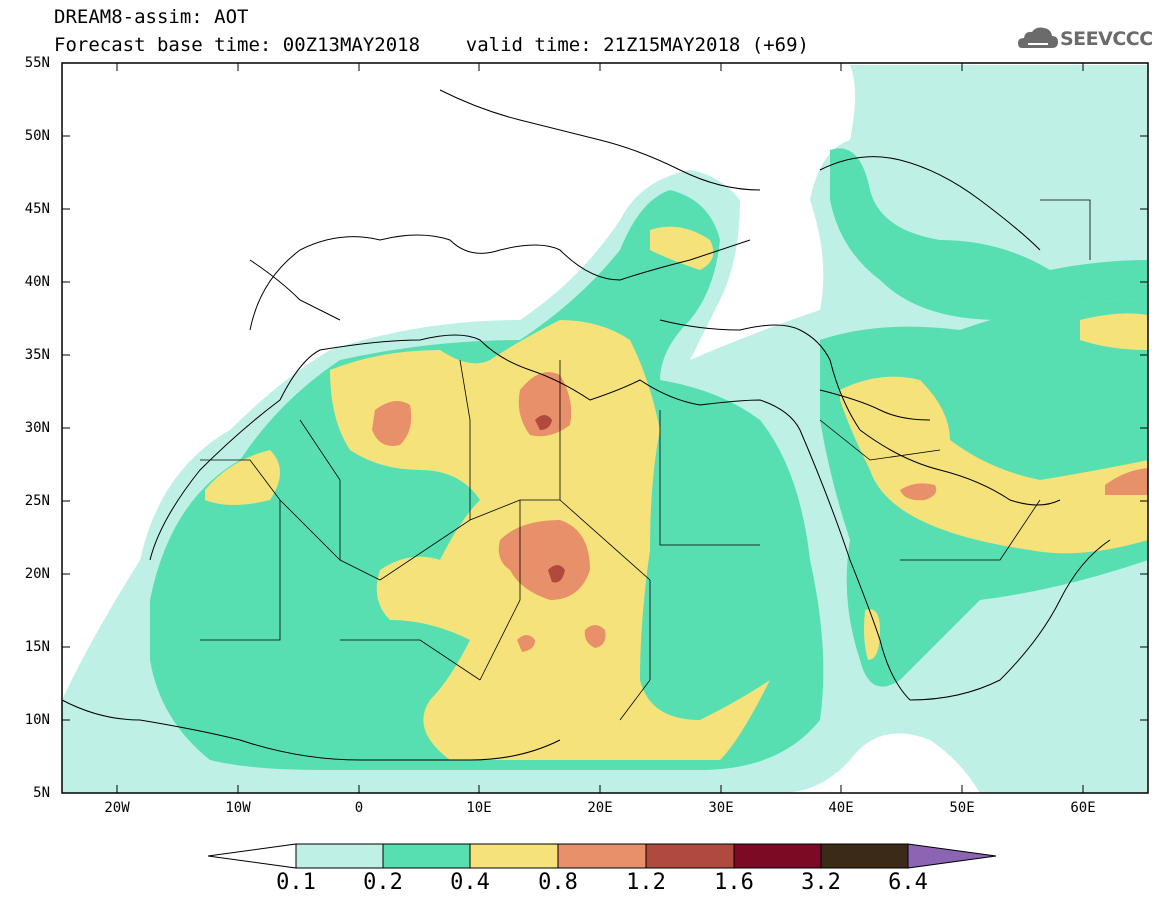  I want to click on colorbar-label: 1.2, so click(646, 882).